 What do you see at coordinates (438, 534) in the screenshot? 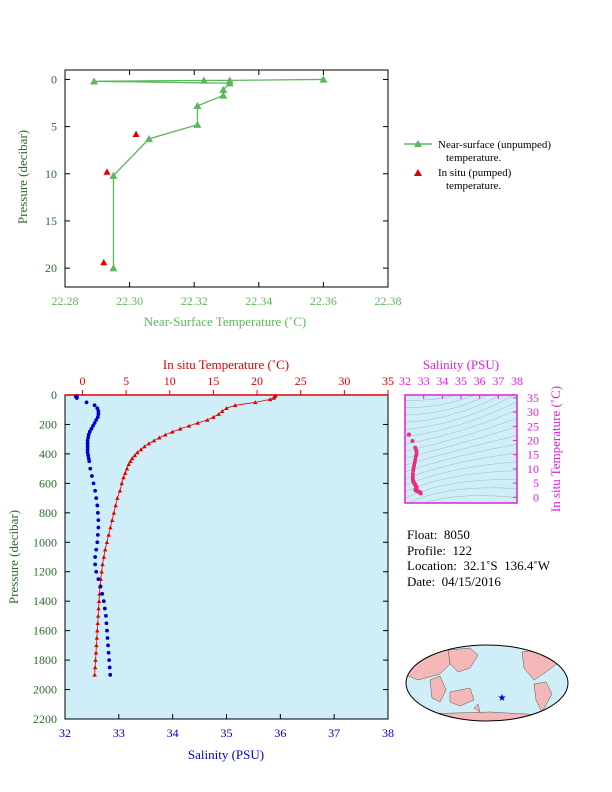
I see `float-id: Float: 8050` at bounding box center [438, 534].